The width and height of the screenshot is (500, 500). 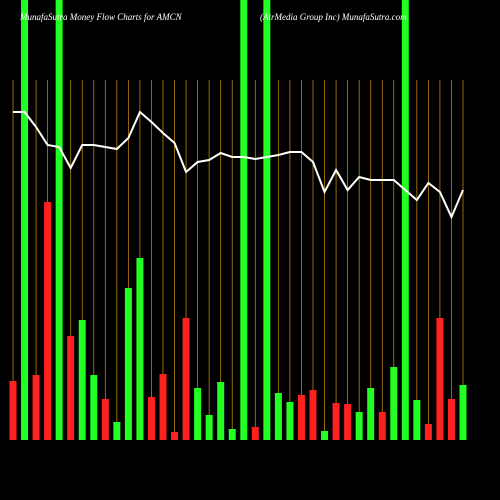 I want to click on chart-subtitle: (AirMedia Group Inc) MunafaSutra.com, so click(x=333, y=17).